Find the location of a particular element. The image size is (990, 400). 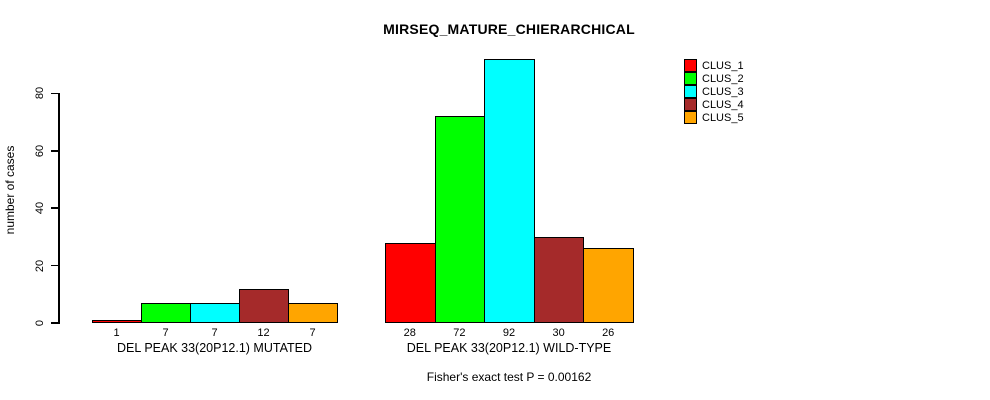

legend-row: CLUS_2 is located at coordinates (714, 78).